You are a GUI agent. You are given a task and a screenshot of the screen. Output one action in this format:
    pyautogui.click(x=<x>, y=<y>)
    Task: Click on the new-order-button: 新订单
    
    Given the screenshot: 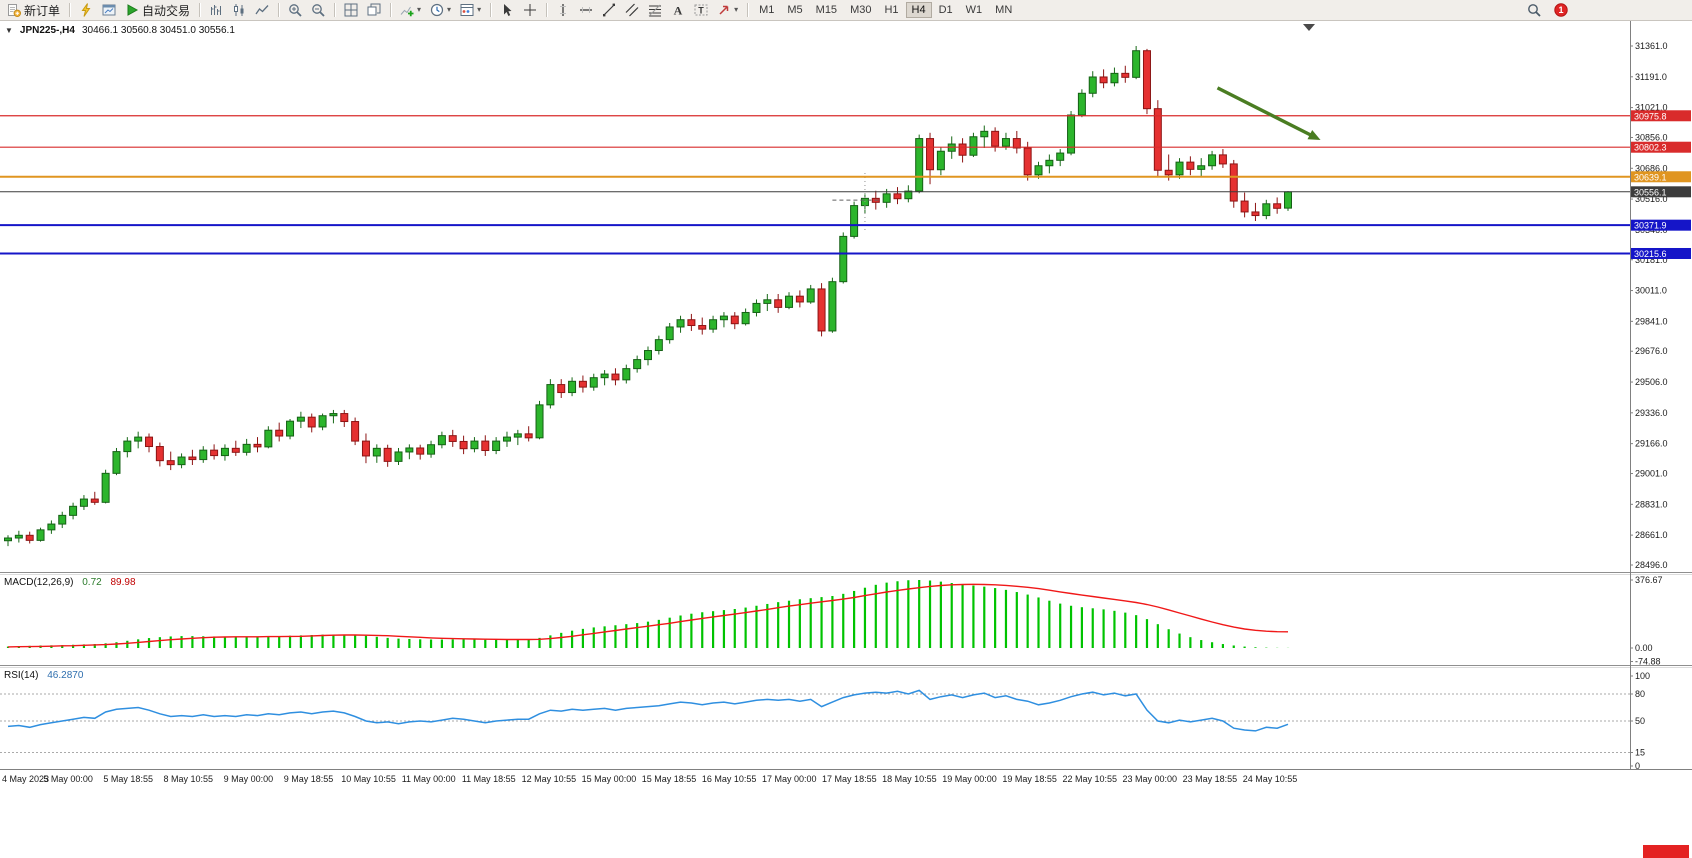 What is the action you would take?
    pyautogui.click(x=33, y=10)
    